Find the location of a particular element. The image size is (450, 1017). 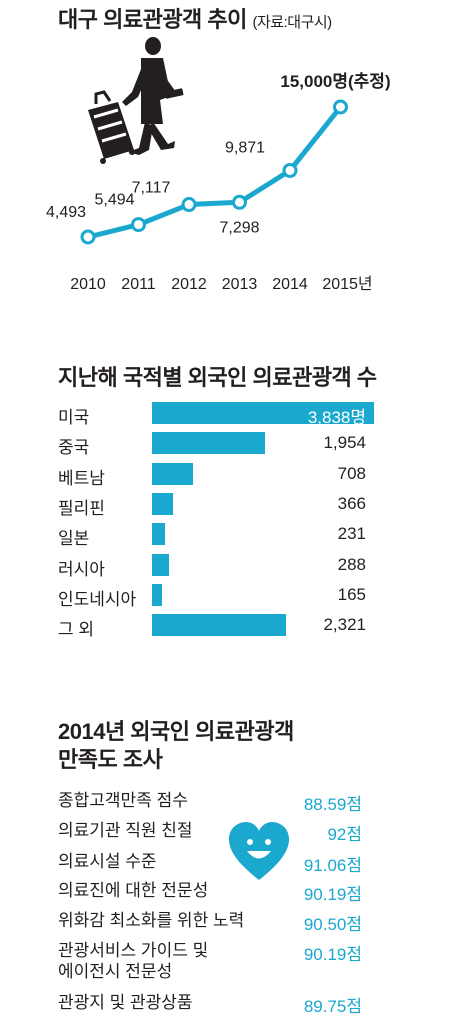

survey-item-value-6: 89.75점 is located at coordinates (333, 1004).